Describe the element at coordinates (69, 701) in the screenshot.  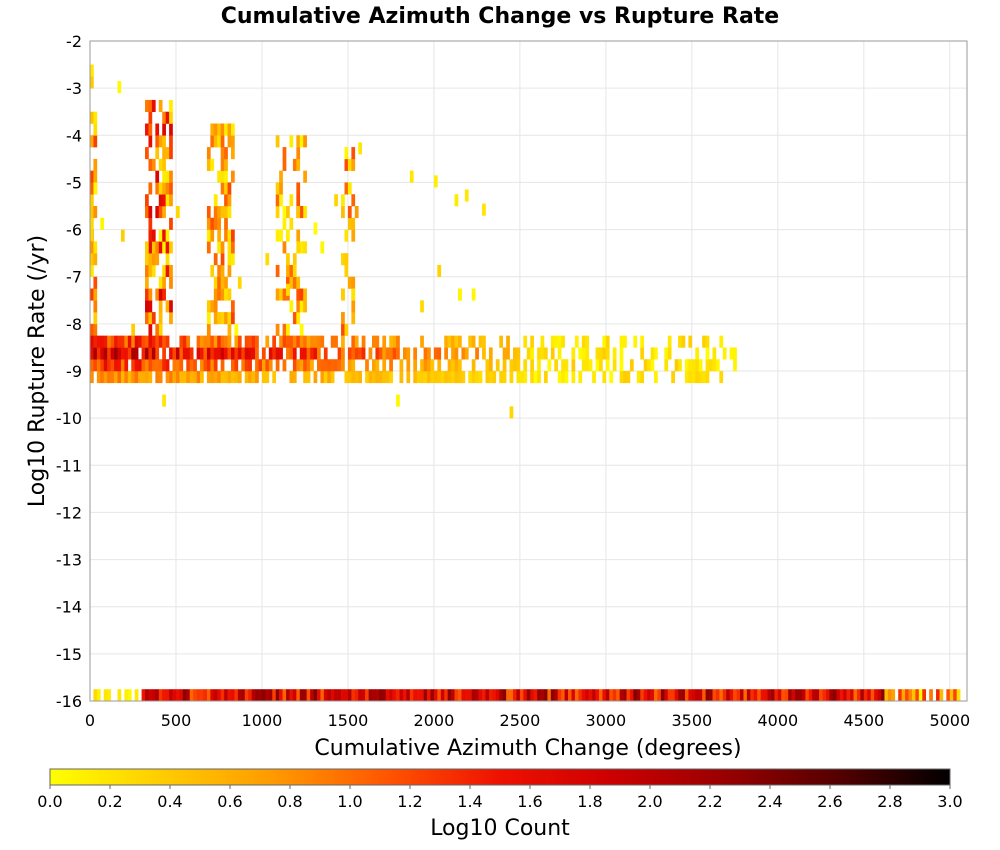
I see `y-tick-label: -16` at that location.